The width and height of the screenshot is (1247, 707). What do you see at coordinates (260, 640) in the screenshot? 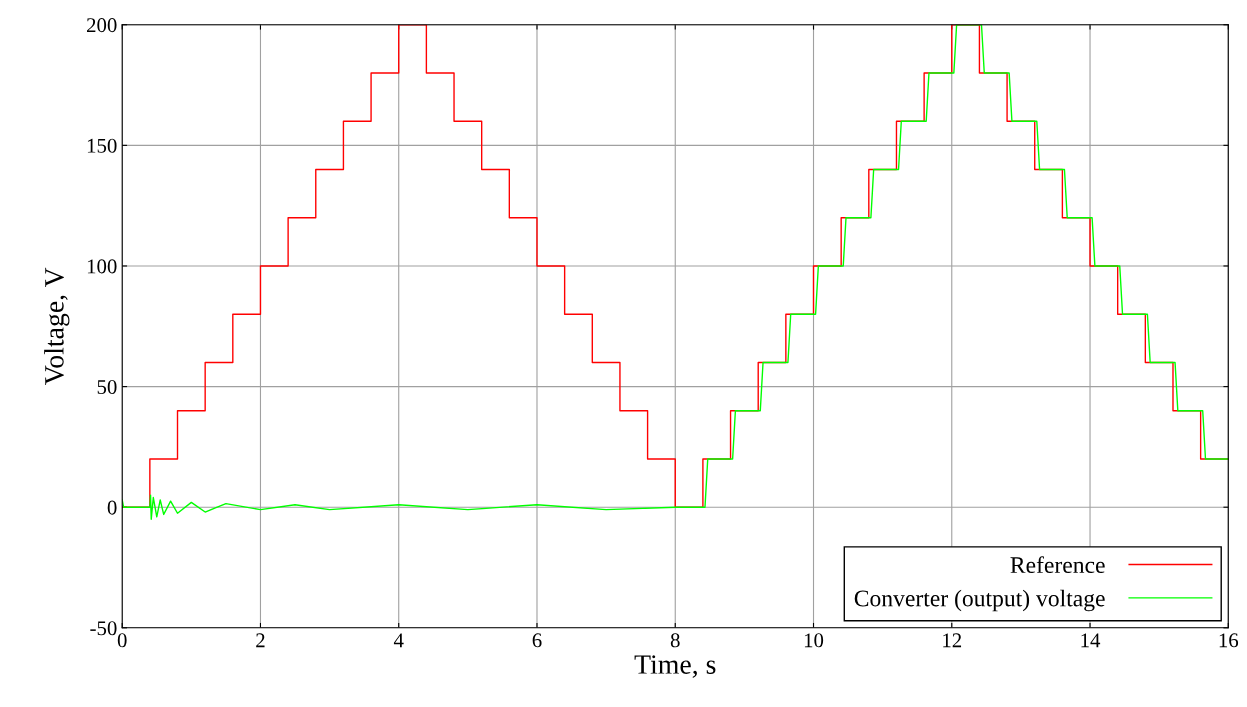
I see `x-tick-label: 2` at bounding box center [260, 640].